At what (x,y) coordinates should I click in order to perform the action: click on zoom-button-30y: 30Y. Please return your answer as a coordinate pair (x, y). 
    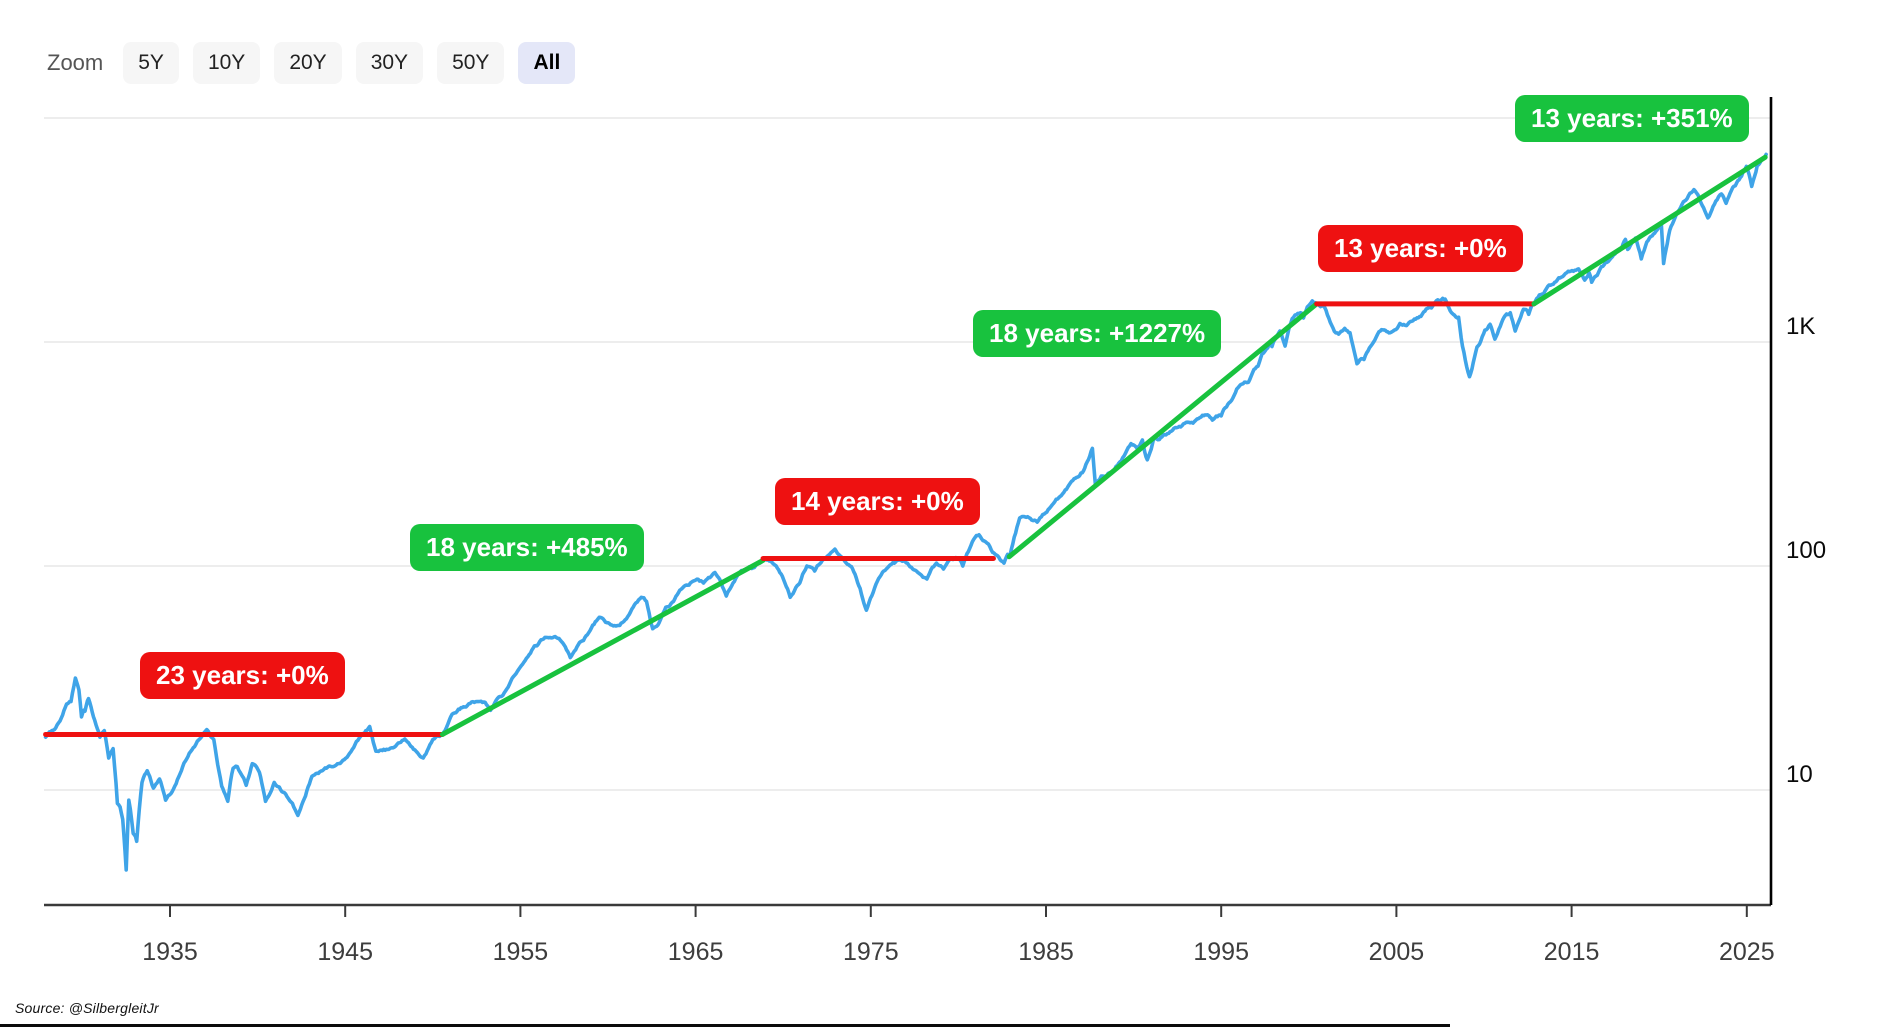
    Looking at the image, I should click on (389, 63).